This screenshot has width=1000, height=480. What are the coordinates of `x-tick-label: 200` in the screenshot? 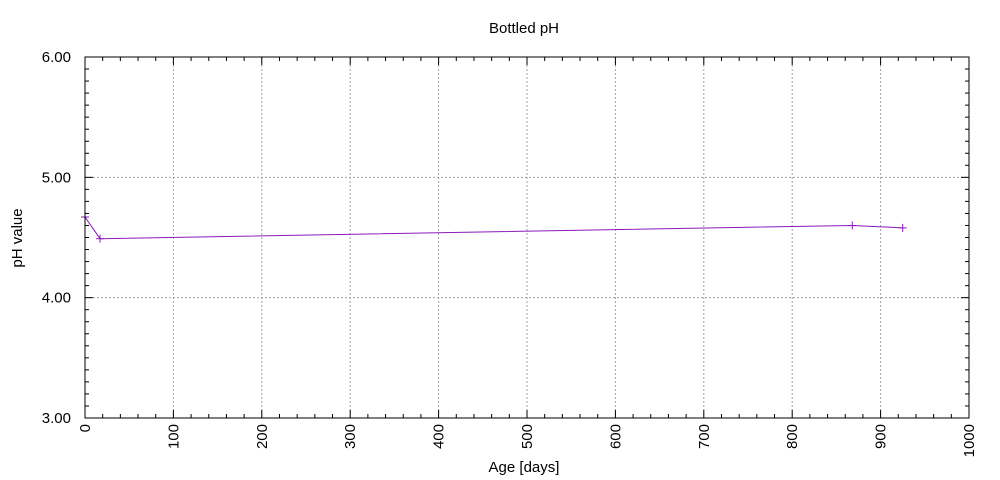 It's located at (262, 436).